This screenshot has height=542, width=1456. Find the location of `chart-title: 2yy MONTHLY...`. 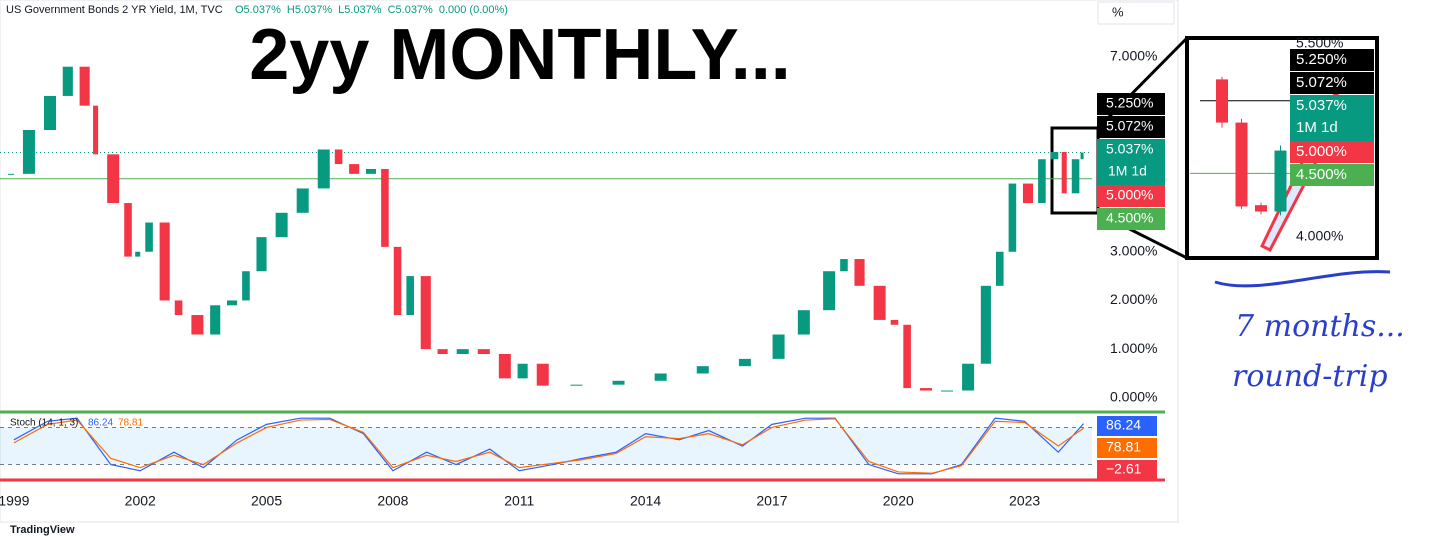

chart-title: 2yy MONTHLY... is located at coordinates (520, 55).